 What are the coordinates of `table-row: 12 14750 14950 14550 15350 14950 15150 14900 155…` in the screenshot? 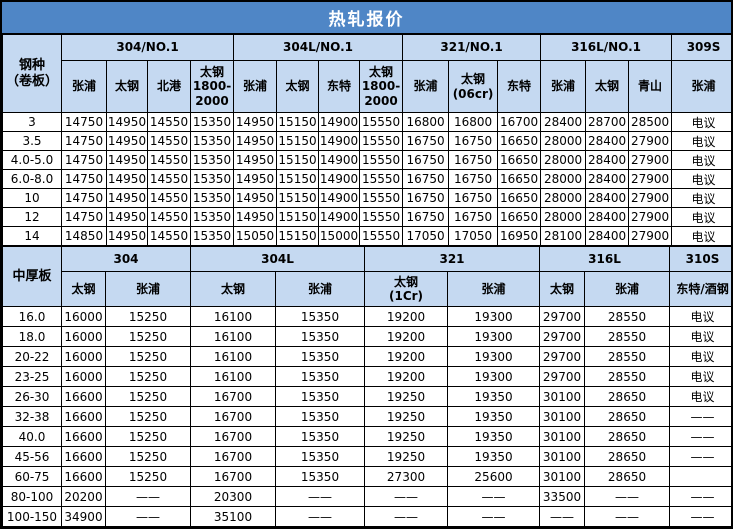 It's located at (366, 217).